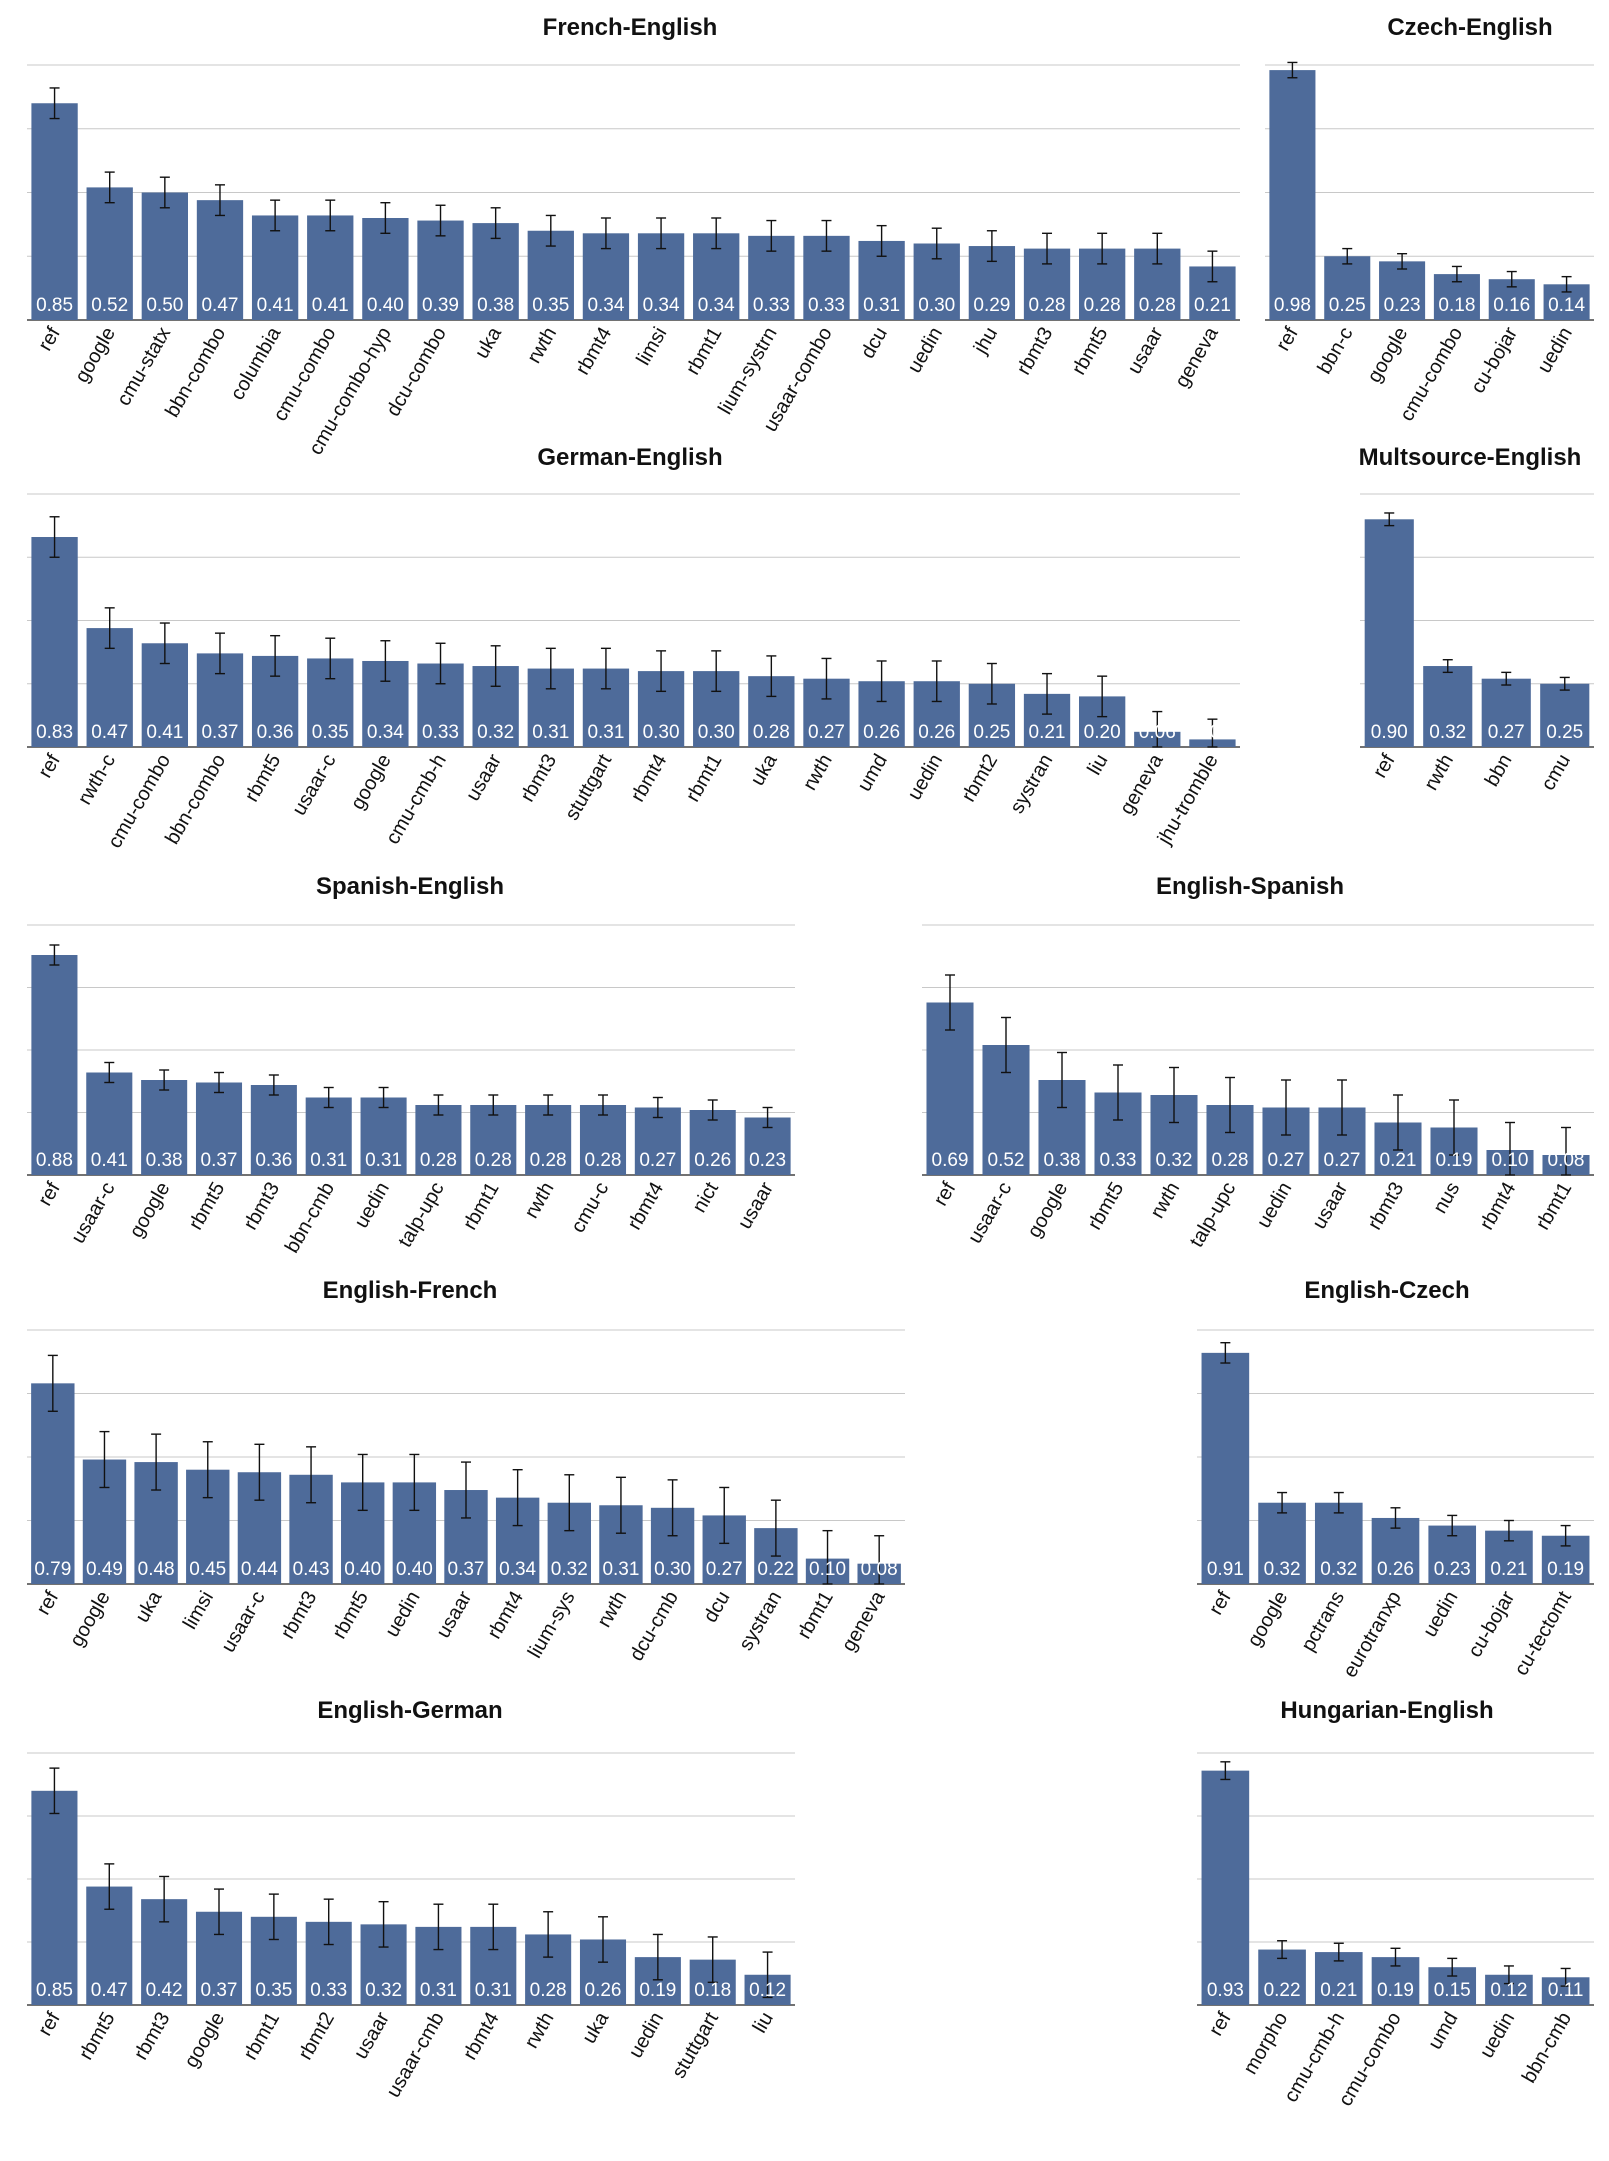 This screenshot has height=2161, width=1609. I want to click on tick-label: nict, so click(705, 1197).